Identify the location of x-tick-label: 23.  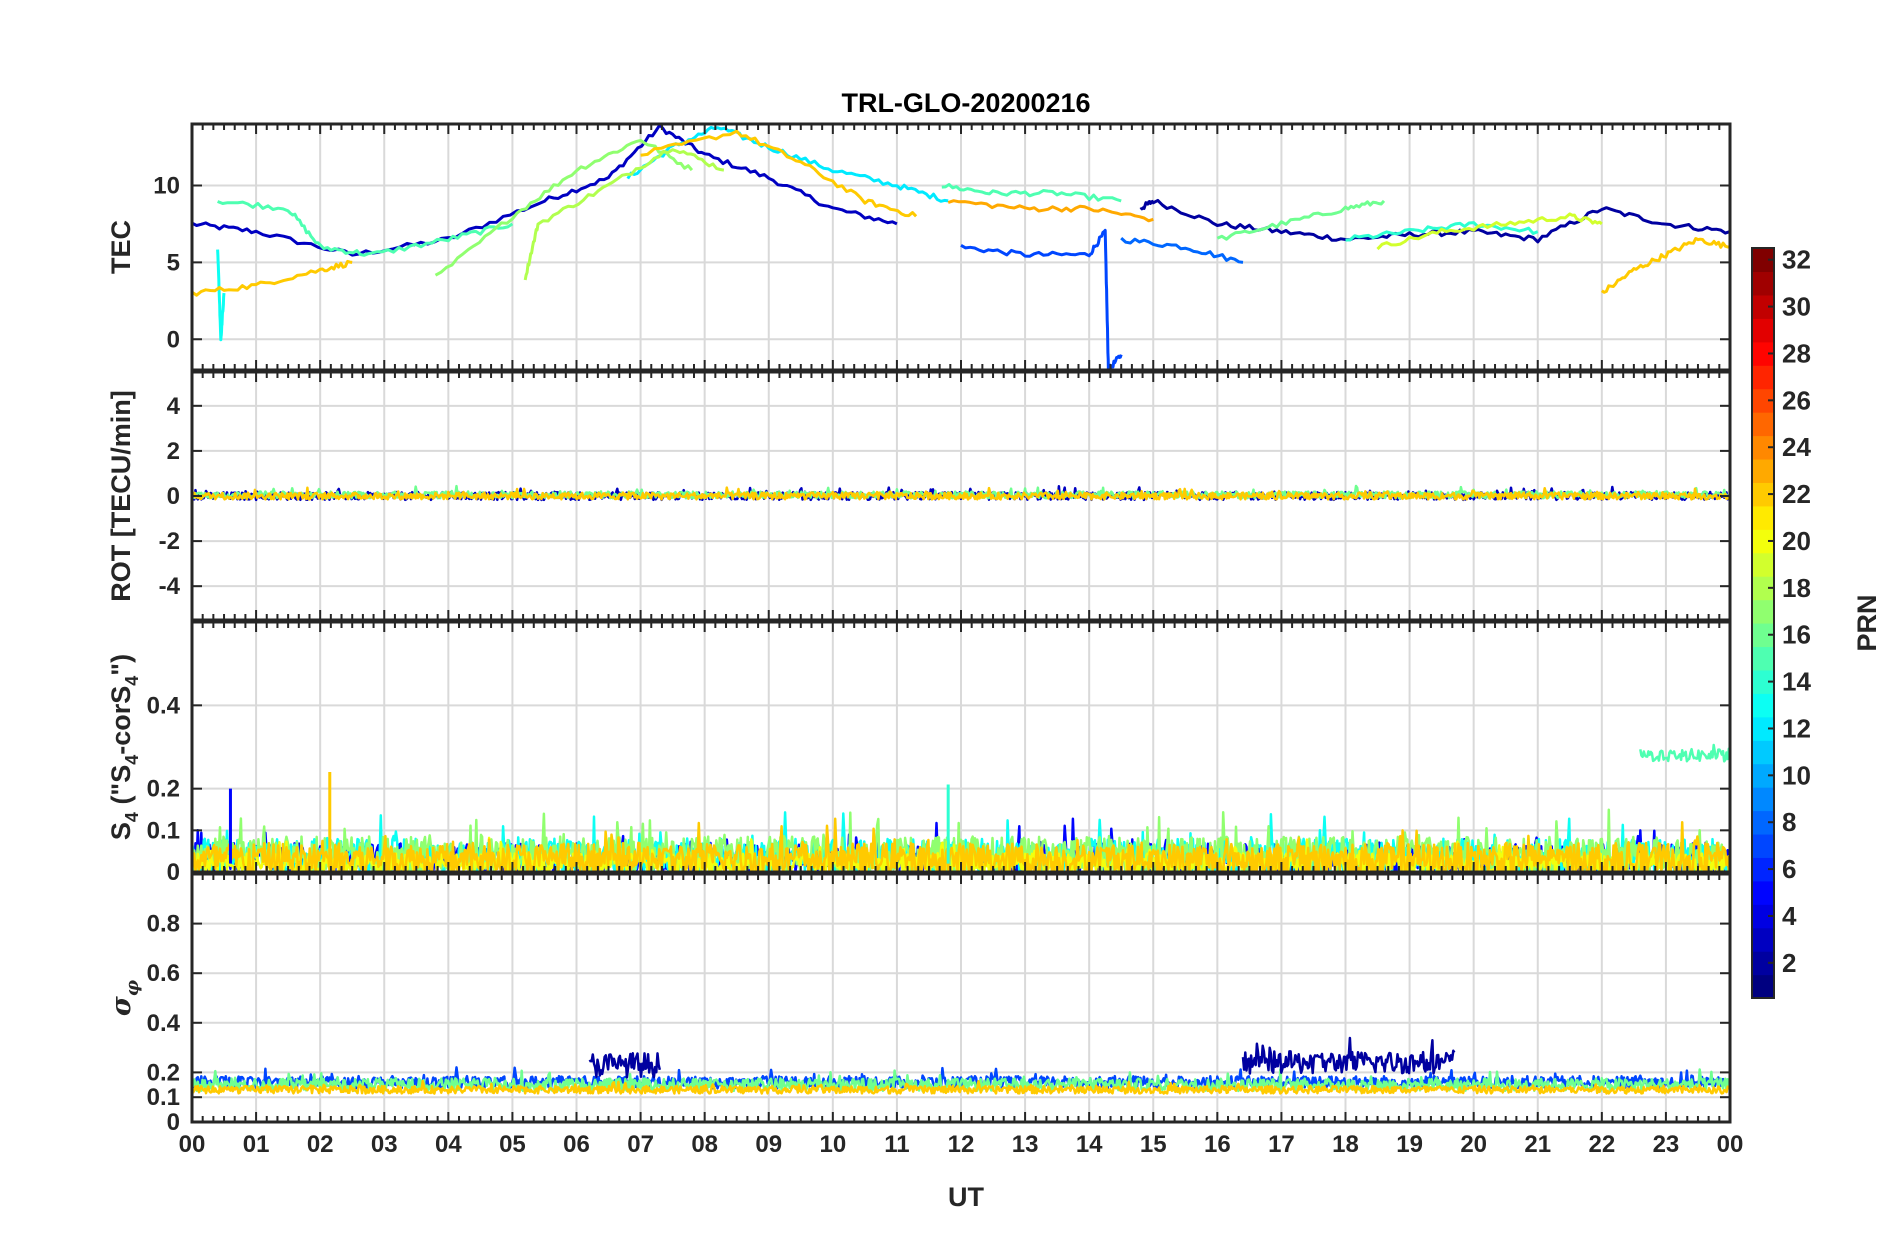
(1666, 1144).